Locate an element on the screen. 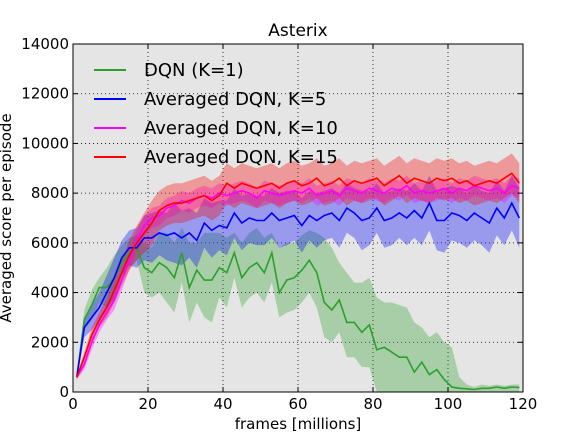  x-tick-label: 0 is located at coordinates (73, 404).